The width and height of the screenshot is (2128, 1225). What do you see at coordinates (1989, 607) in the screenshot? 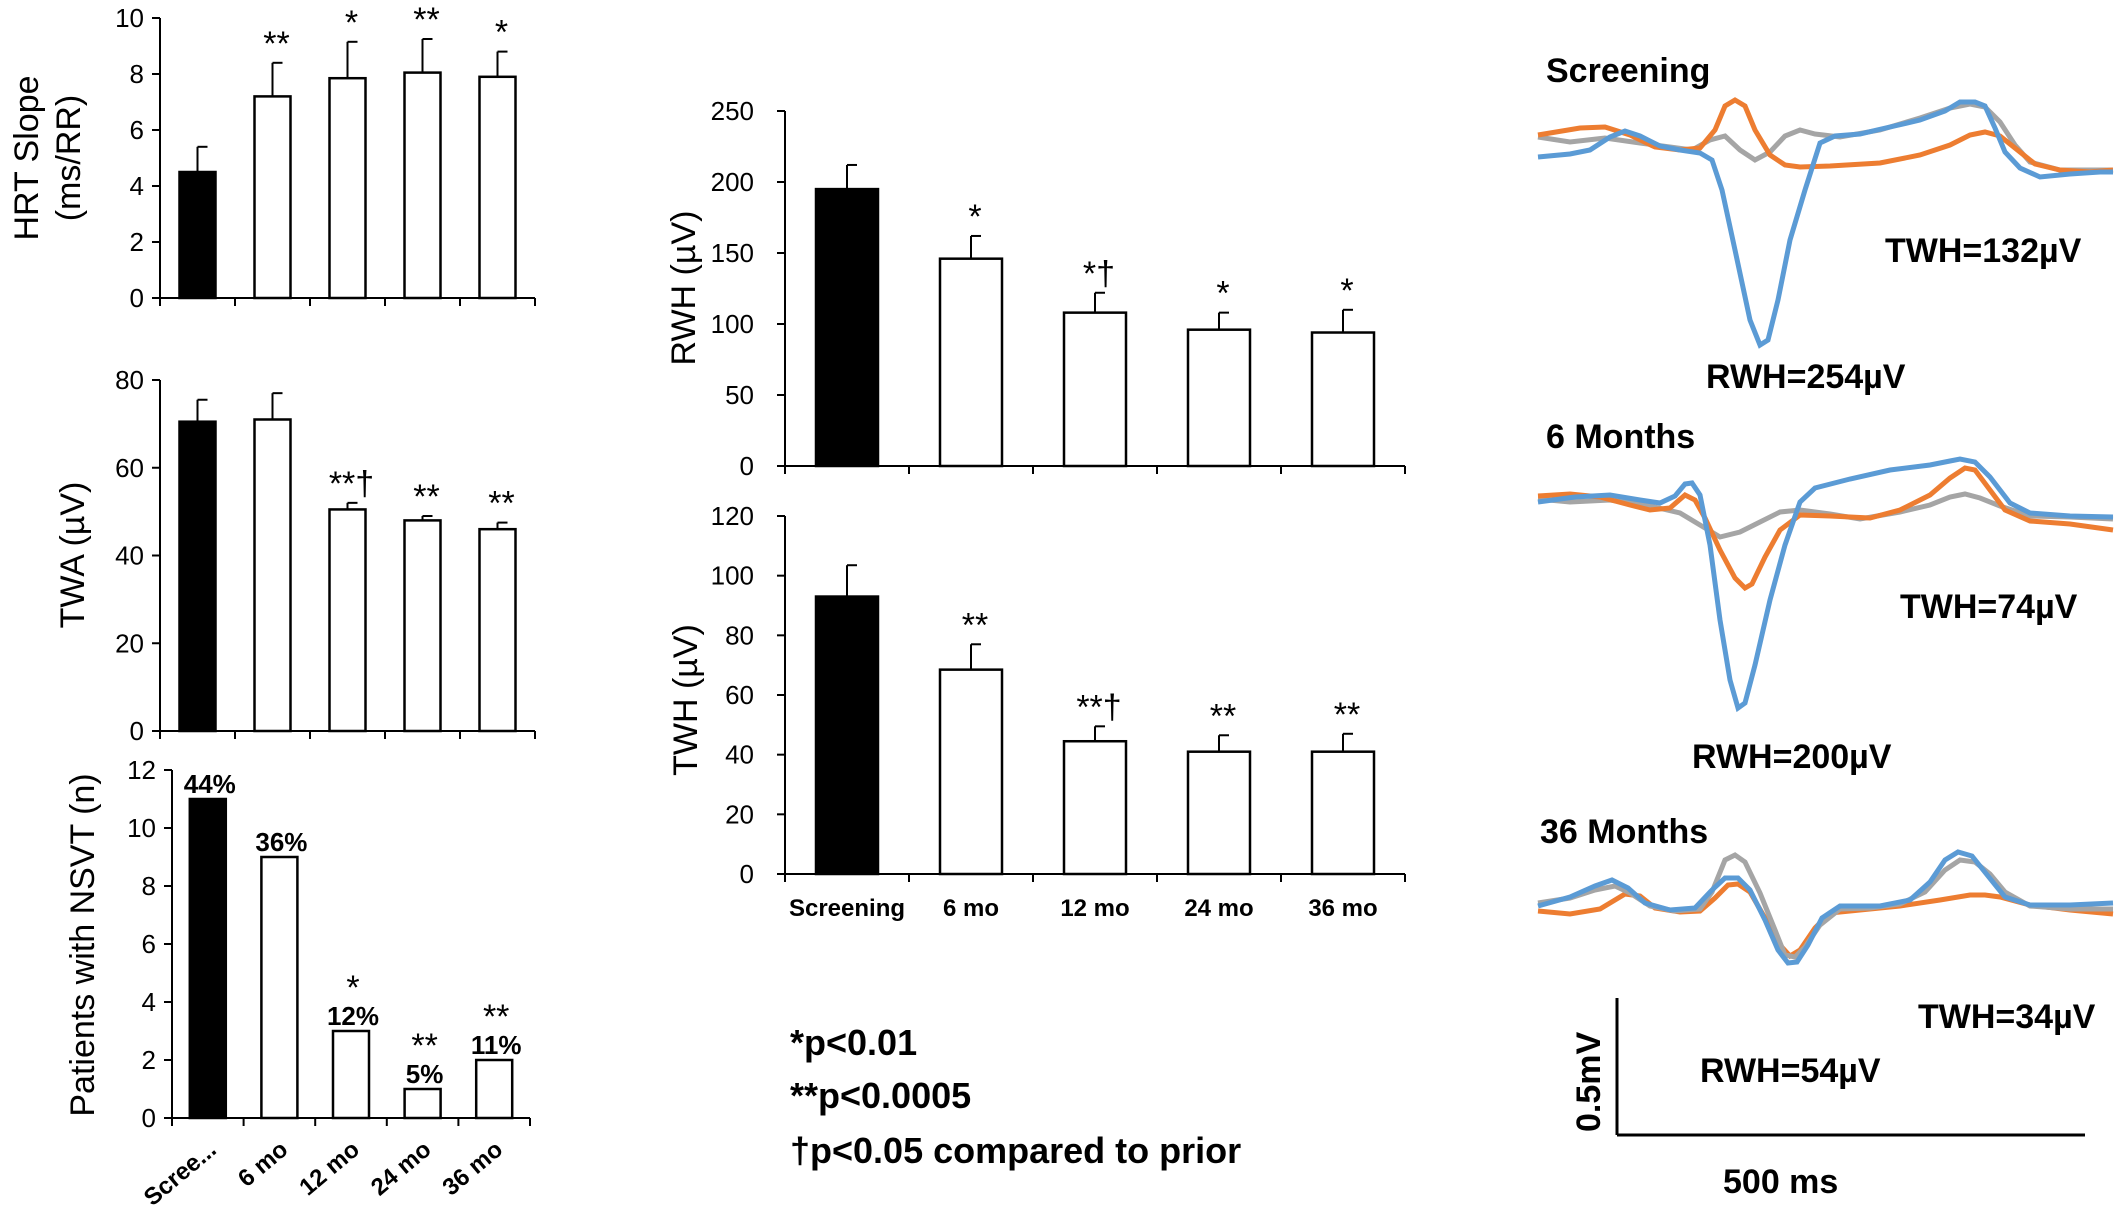
I see `ecg-twh-6-months: TWH=74µV` at bounding box center [1989, 607].